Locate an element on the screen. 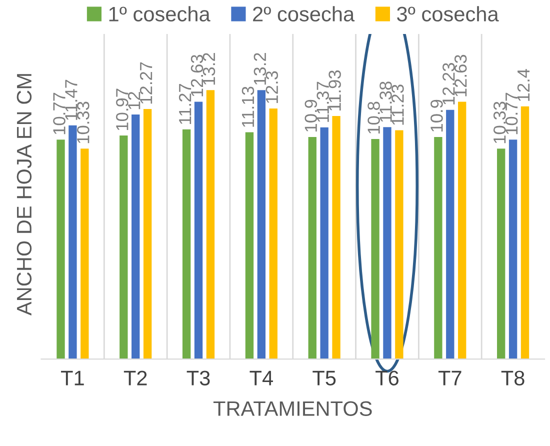 The image size is (550, 446). data-label: 12.4 is located at coordinates (523, 84).